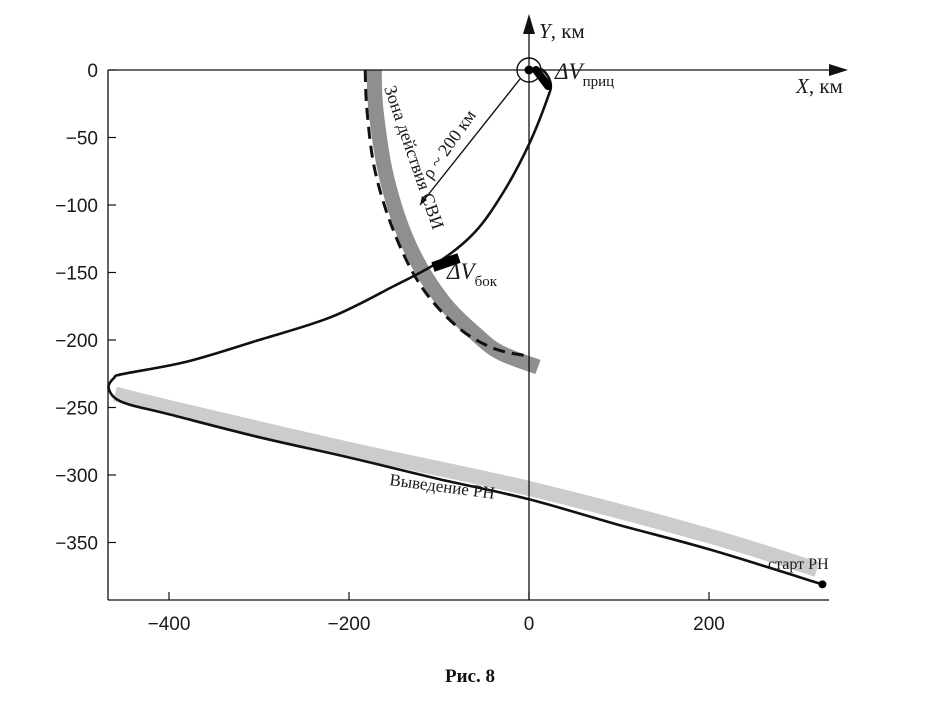 The height and width of the screenshot is (710, 940). What do you see at coordinates (822, 584) in the screenshot?
I see `start-point-marker` at bounding box center [822, 584].